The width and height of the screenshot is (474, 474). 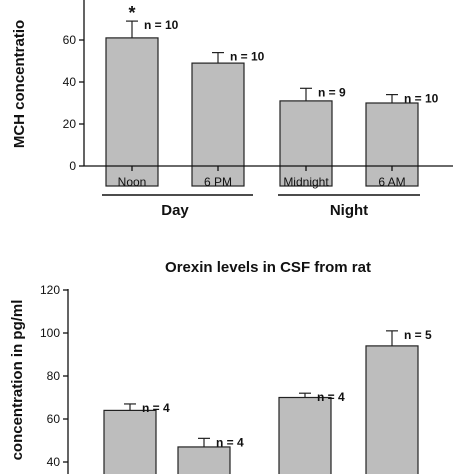 I want to click on orexin-y-tick-label: 60, so click(x=54, y=419).